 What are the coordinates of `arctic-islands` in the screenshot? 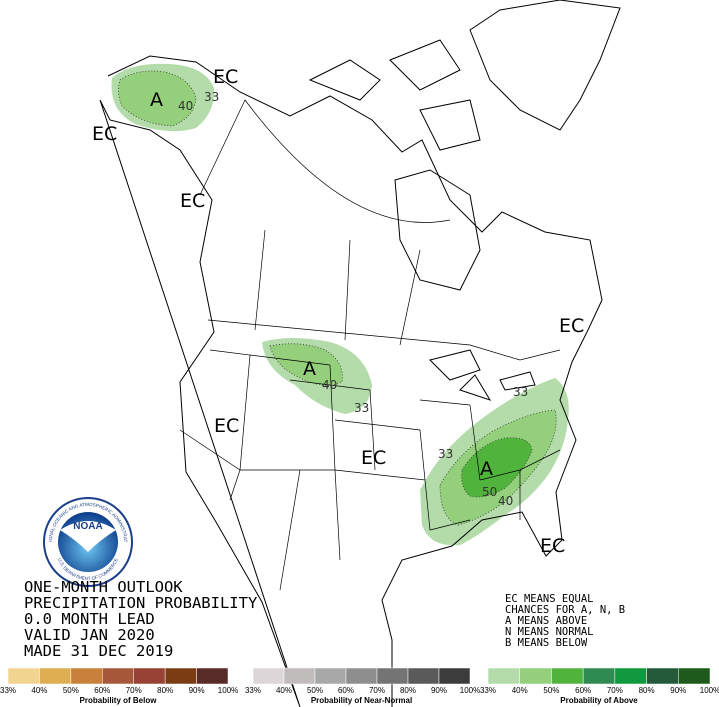 It's located at (394, 95).